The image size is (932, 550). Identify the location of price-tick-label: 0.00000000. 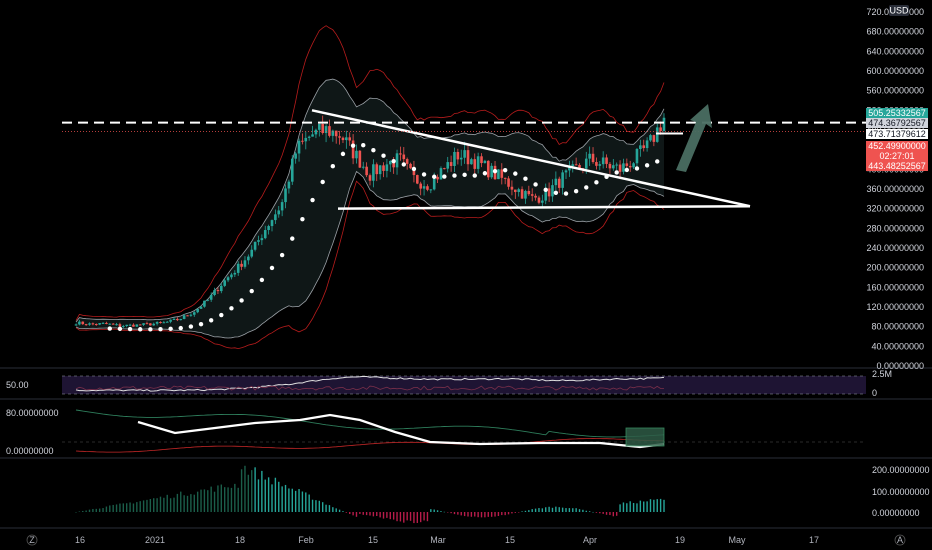
(900, 366).